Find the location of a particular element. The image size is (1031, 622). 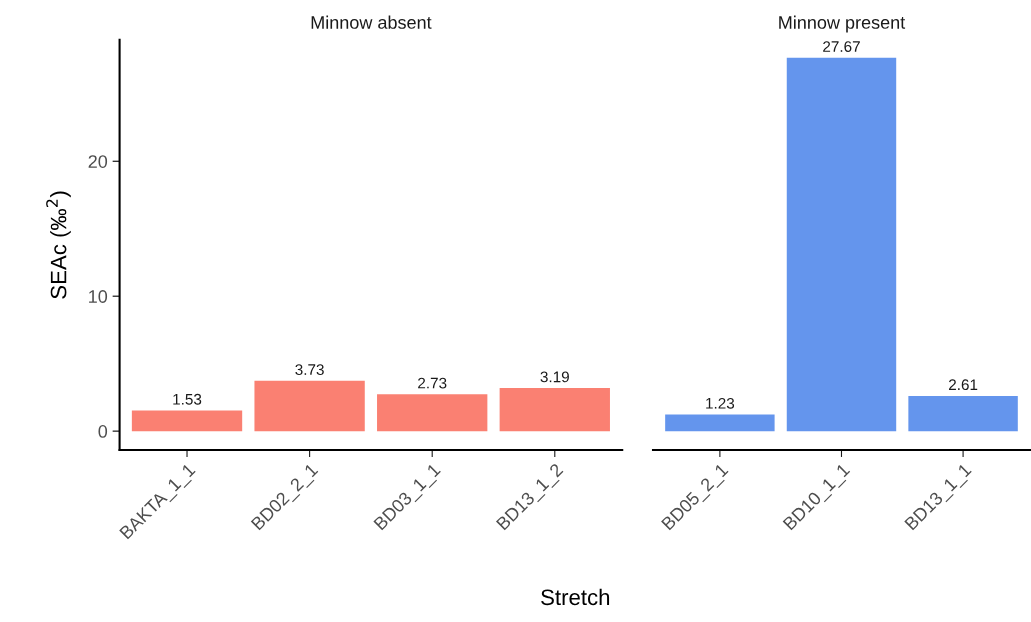

data-label: 1.53 is located at coordinates (187, 399).